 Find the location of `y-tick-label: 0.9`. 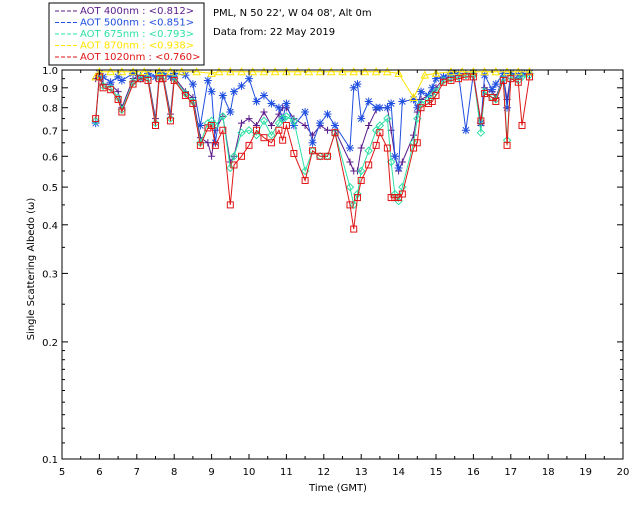

y-tick-label: 0.9 is located at coordinates (50, 89).